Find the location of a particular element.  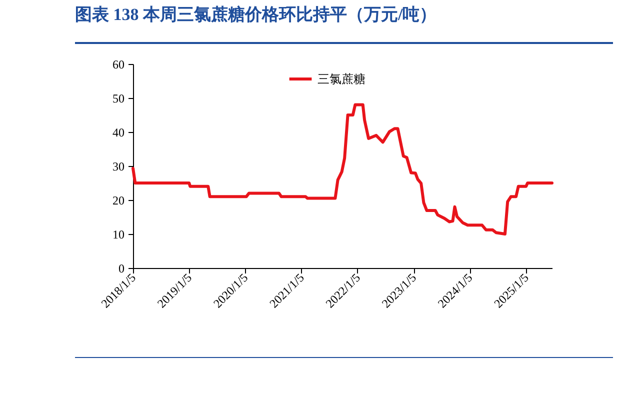

y-tick-label: 50 is located at coordinates (118, 99).